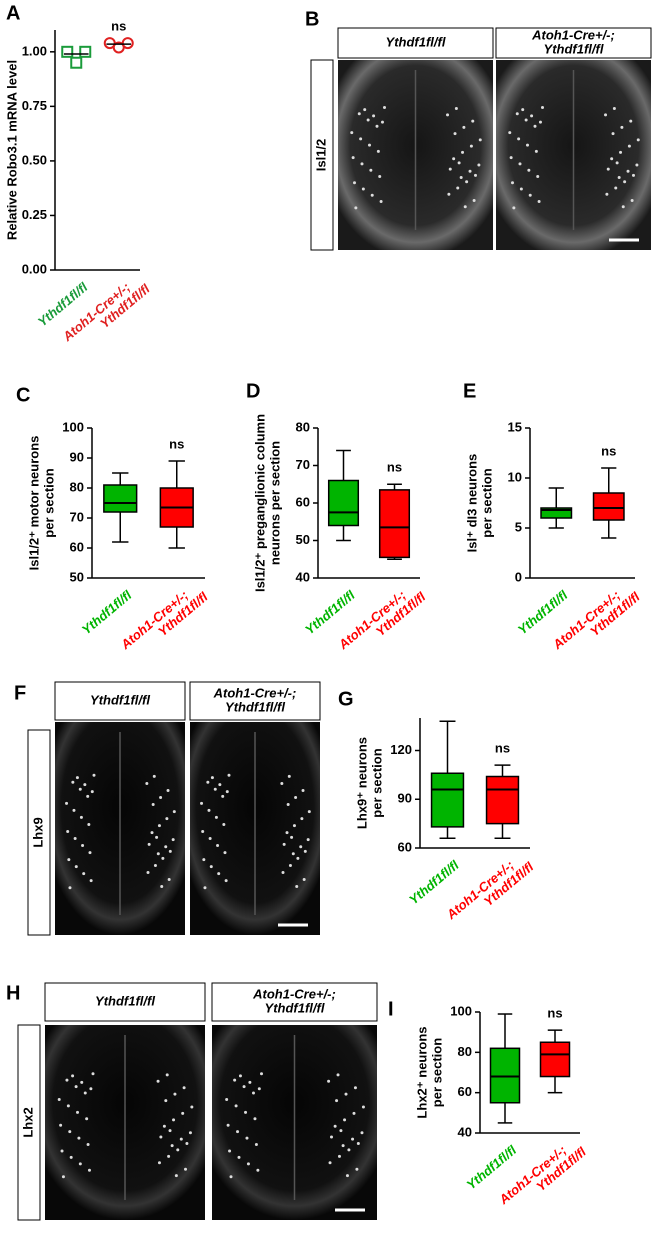 The width and height of the screenshot is (660, 1233). I want to click on y-axis-label: Isl1/2⁺ motor neurons, so click(33, 503).